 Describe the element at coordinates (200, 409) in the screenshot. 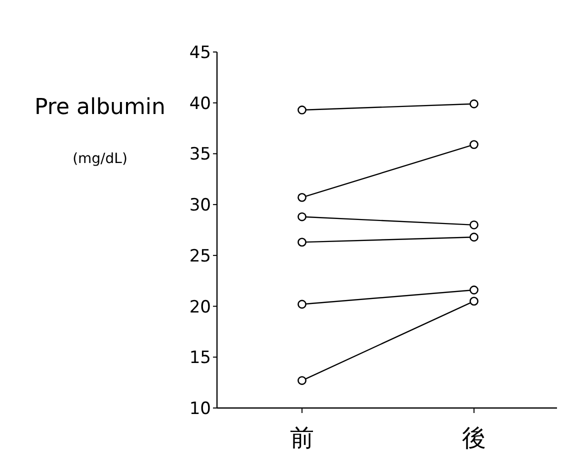

I see `y-tick-label: 10` at that location.